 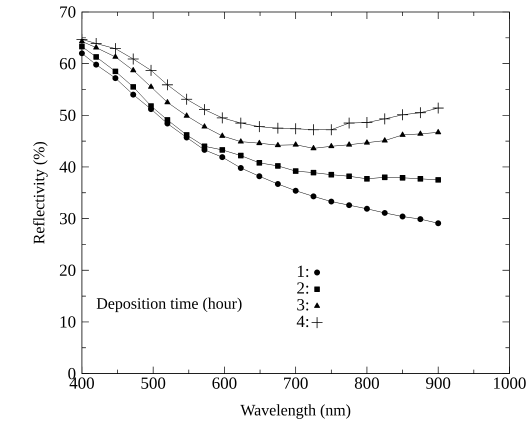 I want to click on legend-label: 3:, so click(x=302, y=305).